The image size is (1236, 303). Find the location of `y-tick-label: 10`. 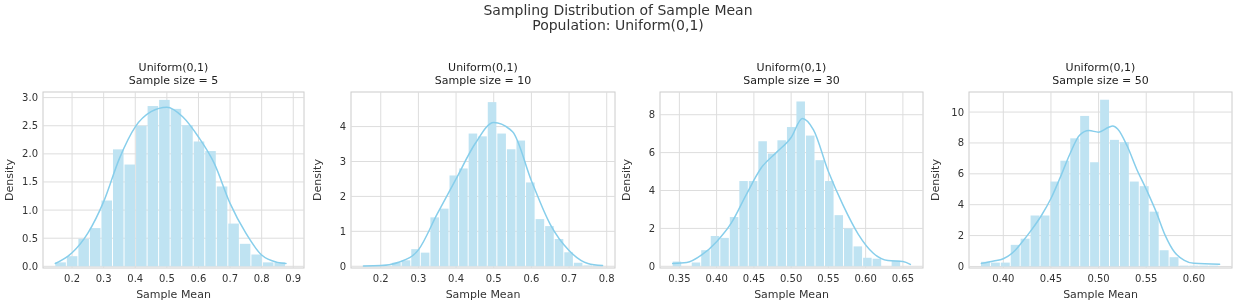

y-tick-label: 10 is located at coordinates (957, 112).